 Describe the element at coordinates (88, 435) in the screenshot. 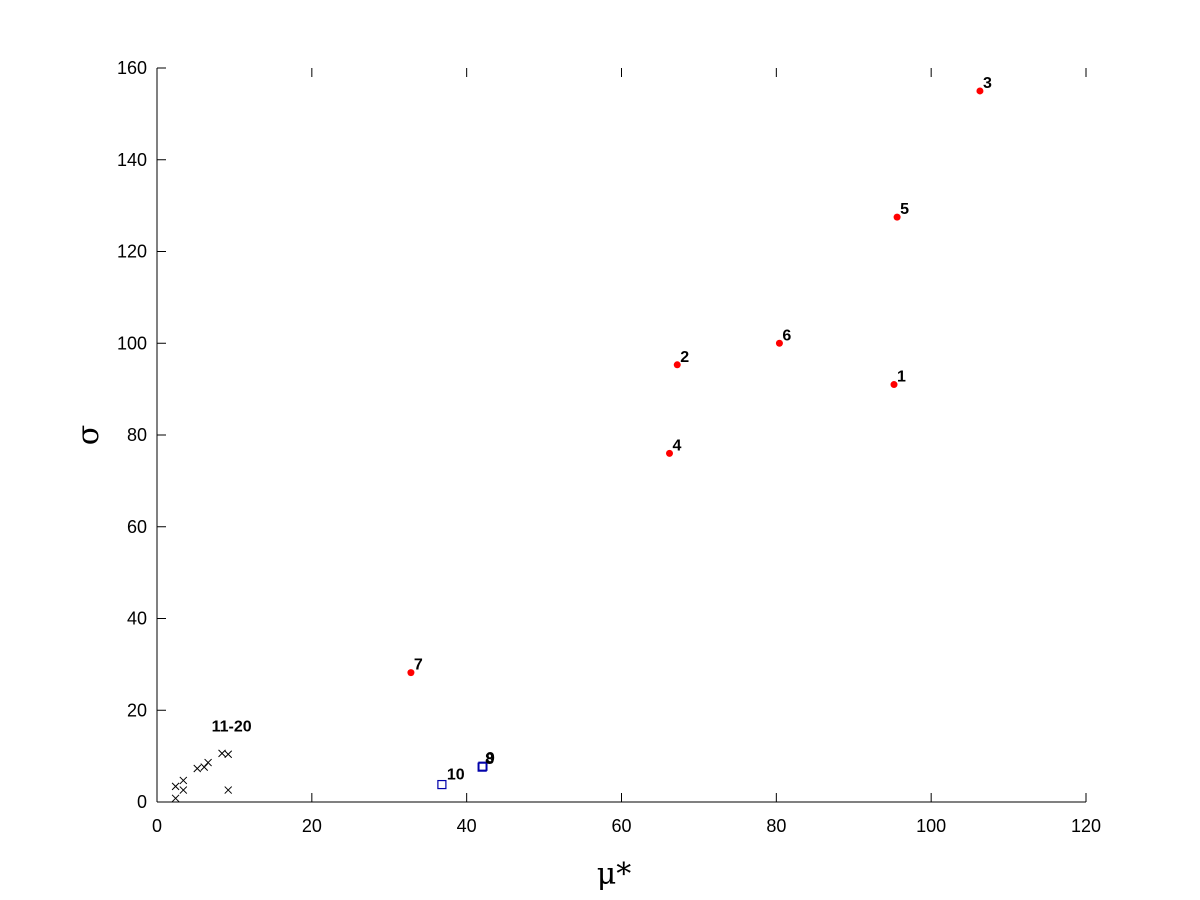

I see `y-axis-label: σ` at that location.